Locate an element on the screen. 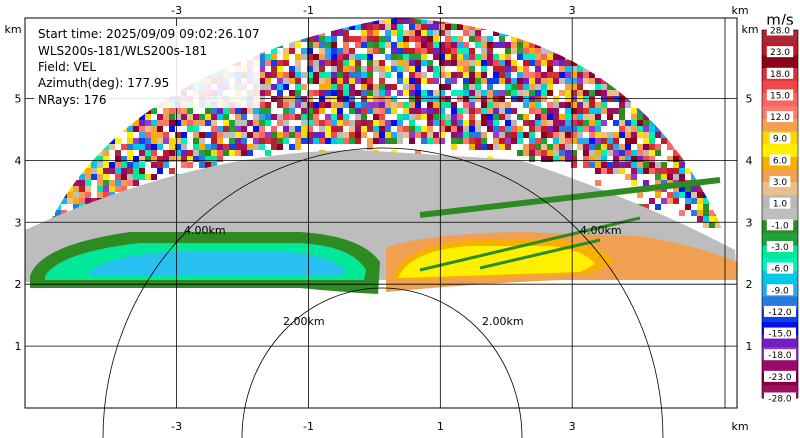  colorbar-label: 23.0 is located at coordinates (780, 52).